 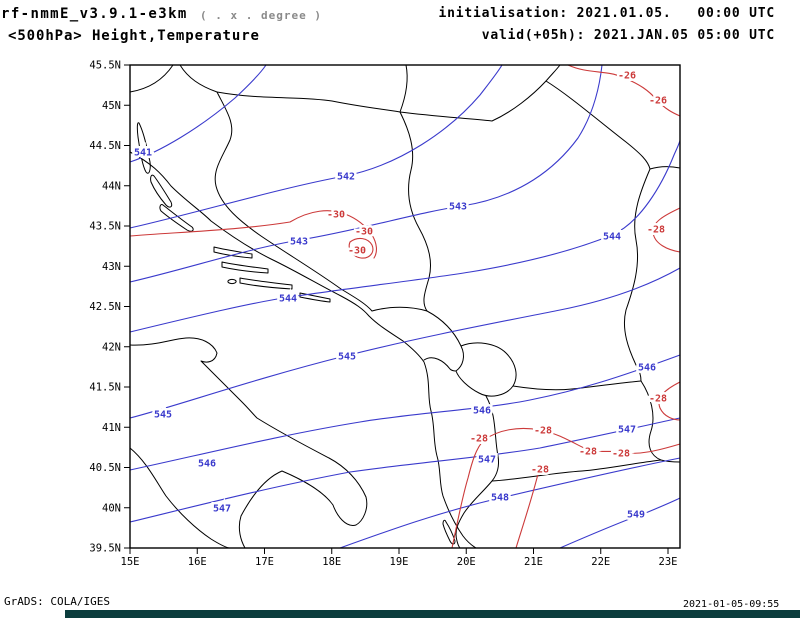 What do you see at coordinates (134, 36) in the screenshot?
I see `field-title: <500hPa> Height,Temperature` at bounding box center [134, 36].